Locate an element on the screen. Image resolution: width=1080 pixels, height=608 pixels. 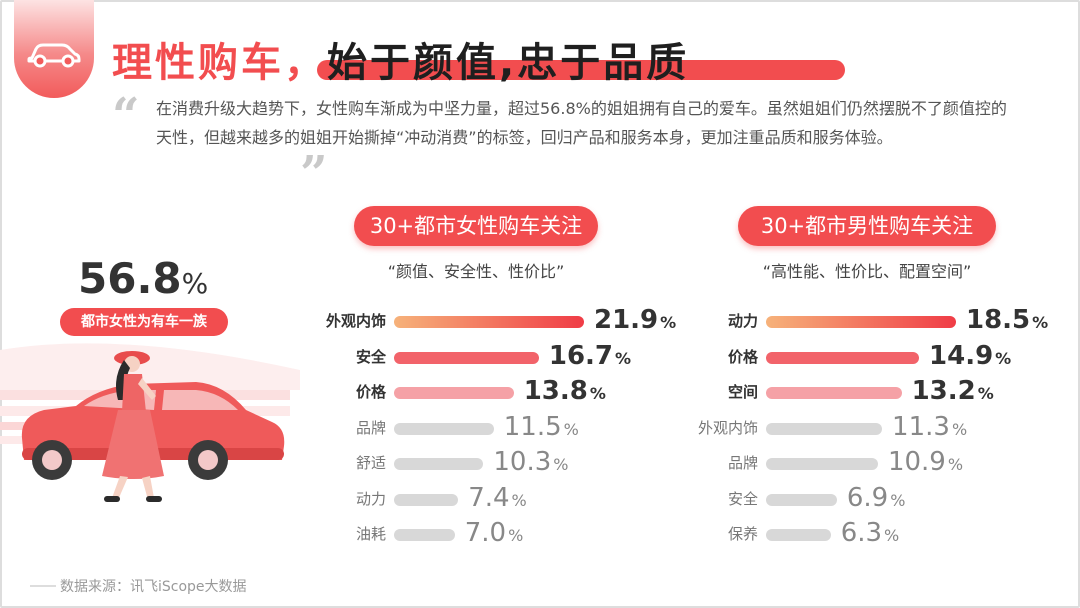
highlight-unit: % is located at coordinates (195, 283).